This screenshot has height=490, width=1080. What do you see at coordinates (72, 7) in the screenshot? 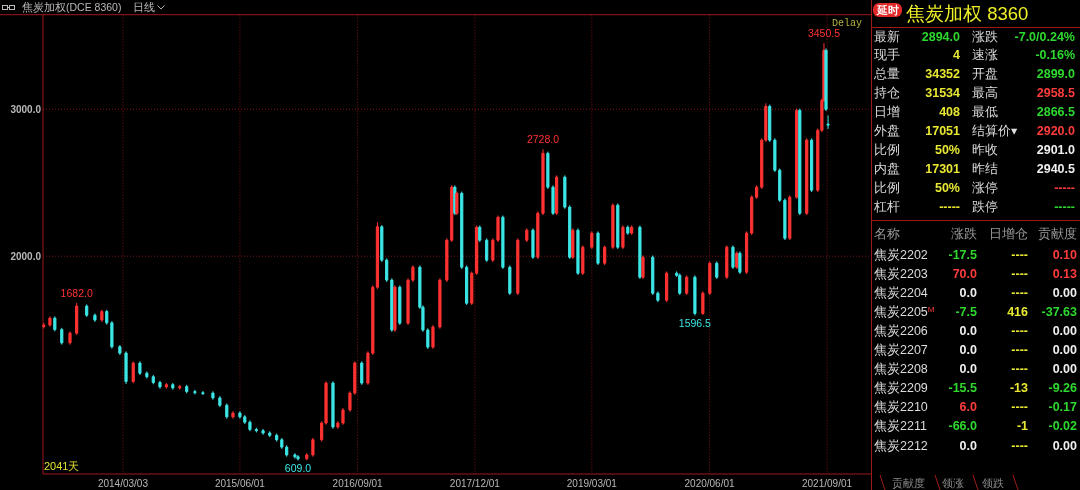
I see `chart-title: 焦炭加权(DCE 8360)` at bounding box center [72, 7].